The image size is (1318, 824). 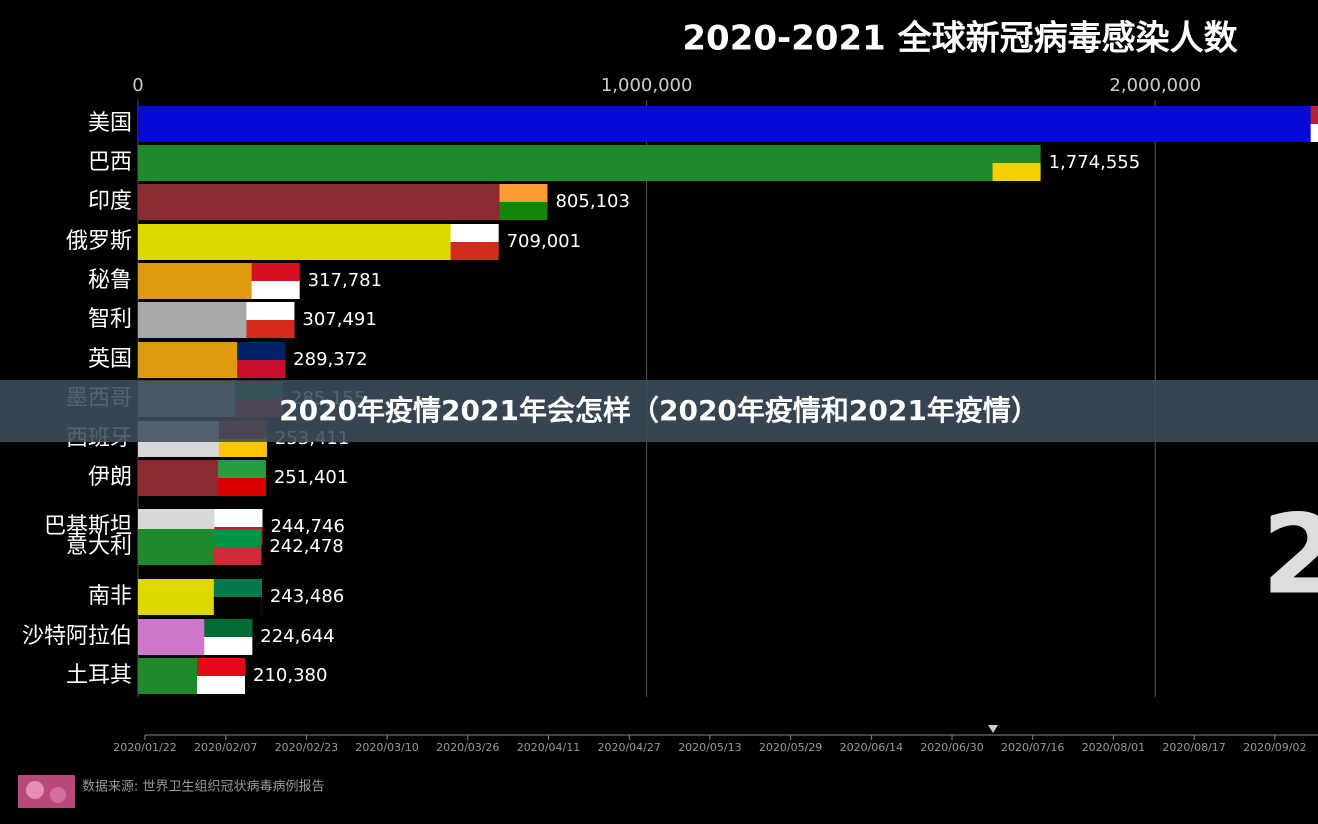 What do you see at coordinates (99, 546) in the screenshot?
I see `y-tick-label: 意大利` at bounding box center [99, 546].